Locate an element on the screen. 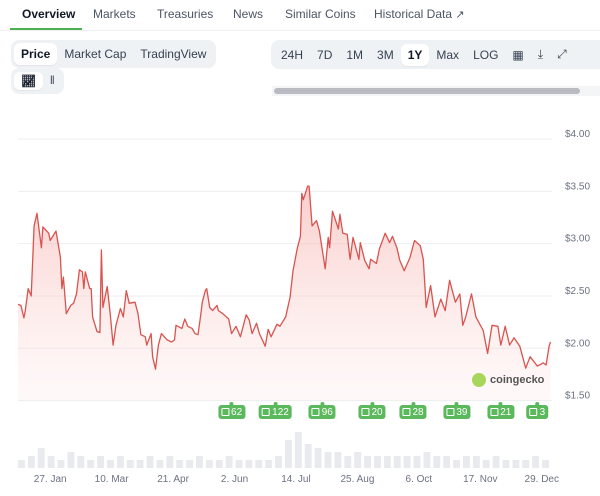  range-1y-button: 1Y is located at coordinates (415, 54).